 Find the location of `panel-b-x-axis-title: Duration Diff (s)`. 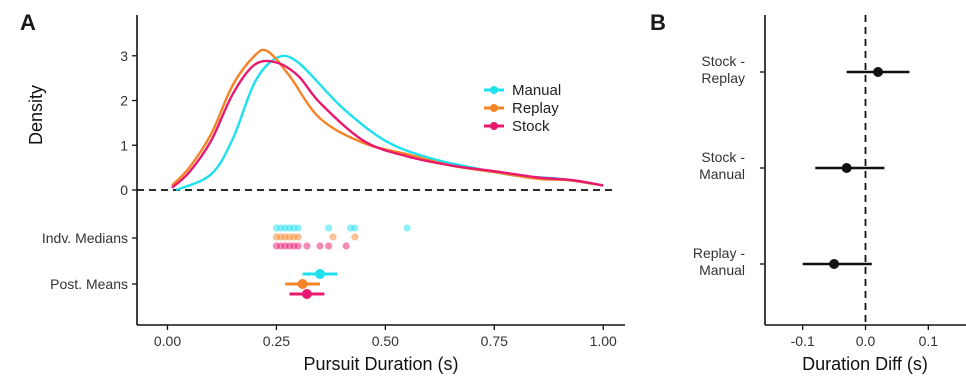

panel-b-x-axis-title: Duration Diff (s) is located at coordinates (865, 364).